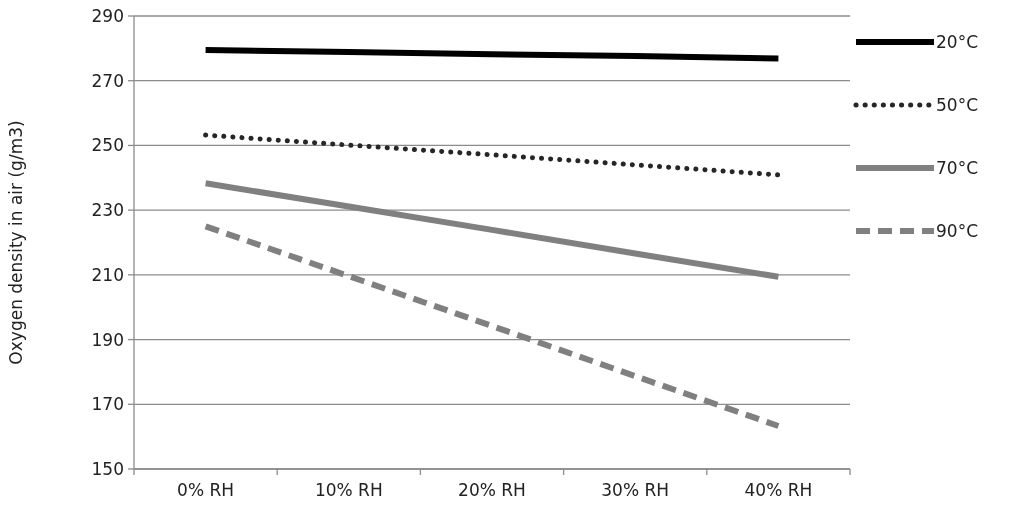 The image size is (1011, 521). I want to click on legend-label: 50°C, so click(957, 104).